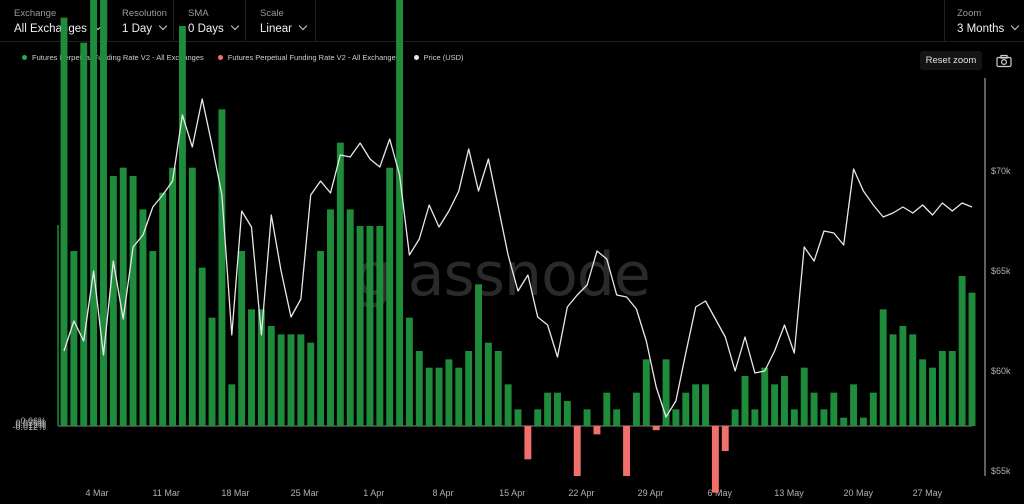  What do you see at coordinates (54, 21) in the screenshot?
I see `exchange-select: Exchange All Exchanges` at bounding box center [54, 21].